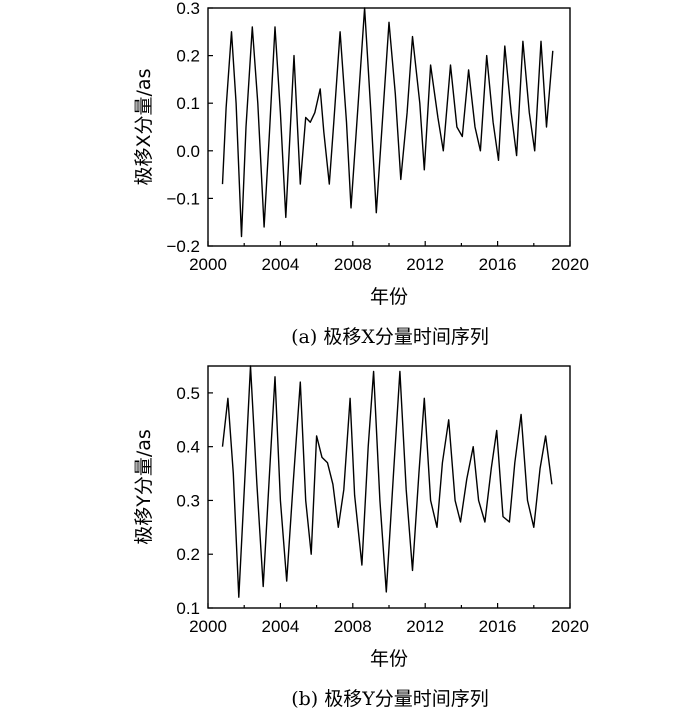  I want to click on y-tick-label: −0.2, so click(183, 246).